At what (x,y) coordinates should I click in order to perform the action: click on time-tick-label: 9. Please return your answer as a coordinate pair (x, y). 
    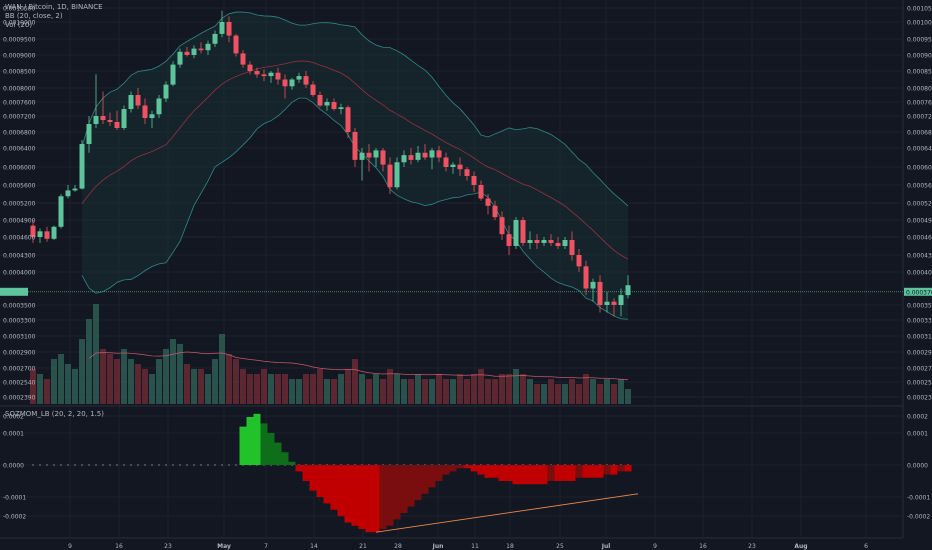
    Looking at the image, I should click on (655, 546).